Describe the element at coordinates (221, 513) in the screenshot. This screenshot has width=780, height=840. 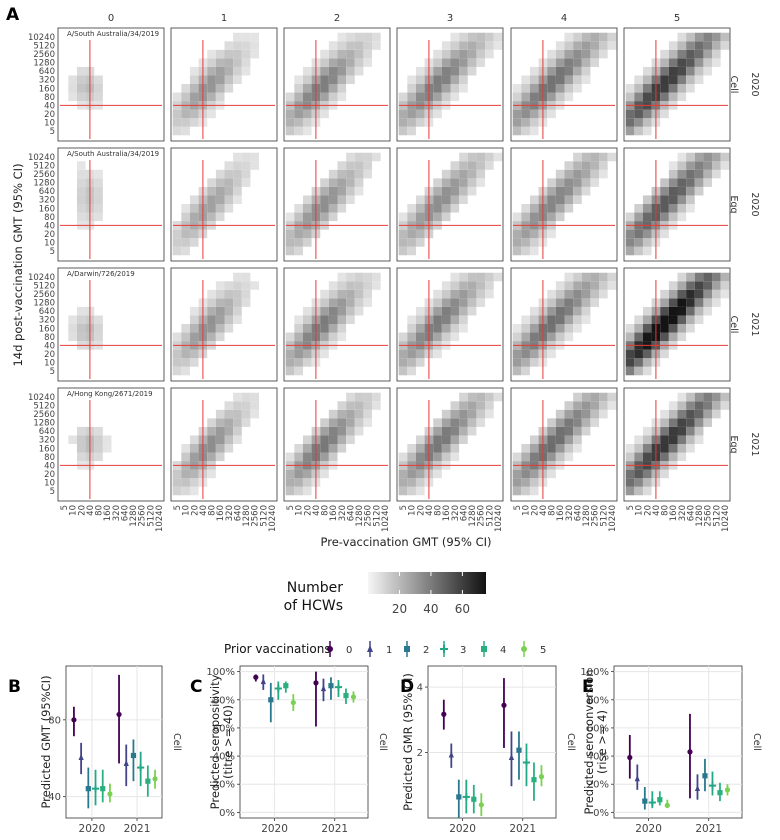
I see `heatmap-x-tick-label: 160` at that location.